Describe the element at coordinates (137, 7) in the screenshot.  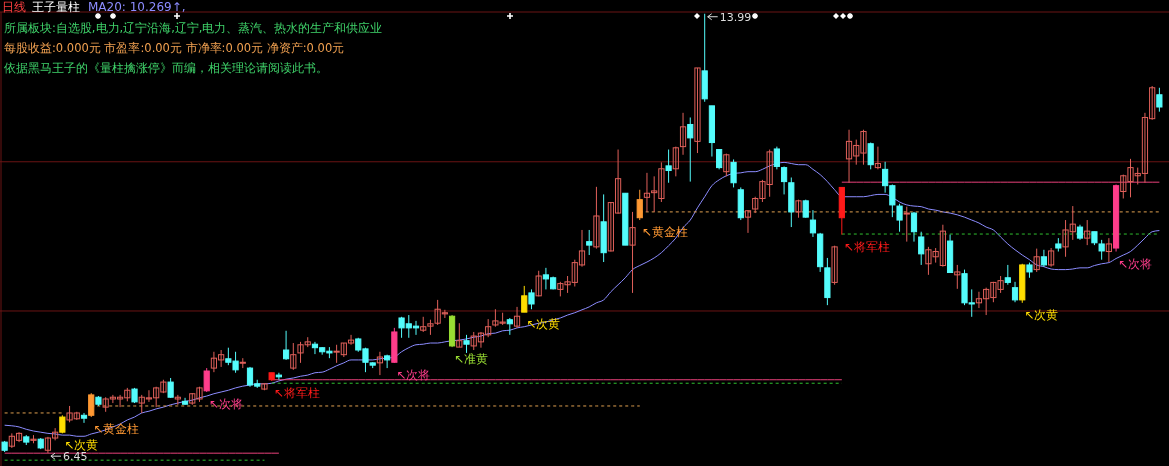
I see `annotation: MA20: 10.269↑,` at that location.